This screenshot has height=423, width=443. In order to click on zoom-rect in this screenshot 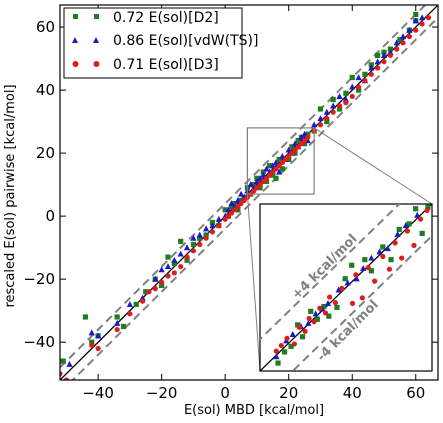, I will do `click(280, 161)`.